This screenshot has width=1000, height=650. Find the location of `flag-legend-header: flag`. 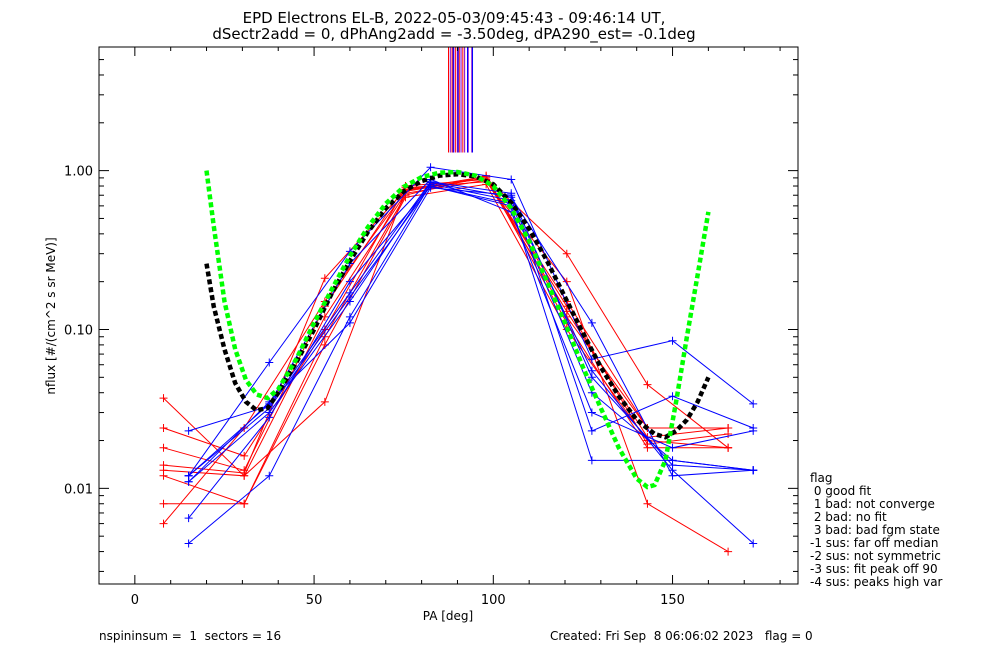

flag-legend-header: flag is located at coordinates (821, 478).